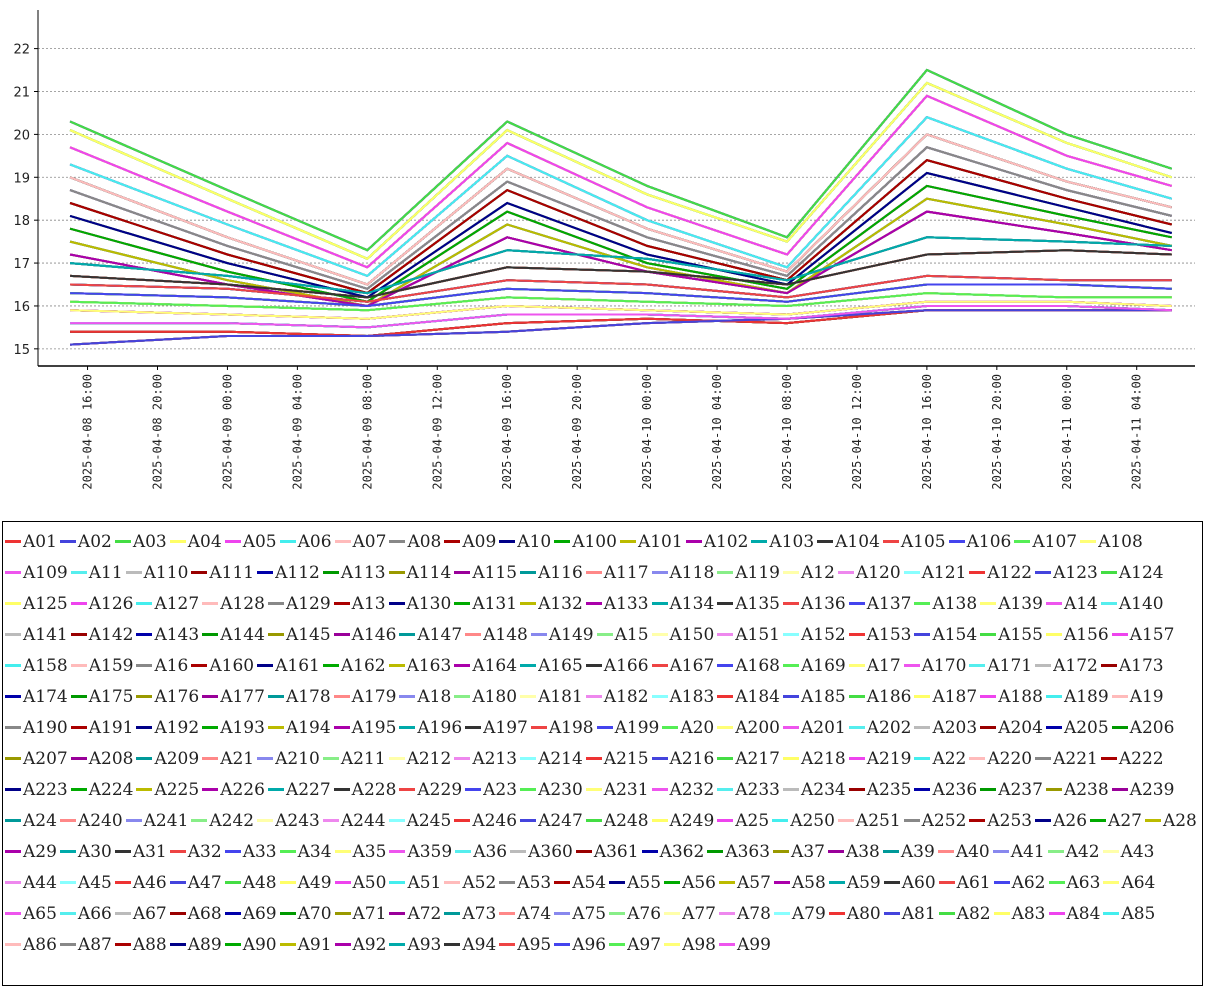  What do you see at coordinates (242, 727) in the screenshot?
I see `legend-label: A193` at bounding box center [242, 727].